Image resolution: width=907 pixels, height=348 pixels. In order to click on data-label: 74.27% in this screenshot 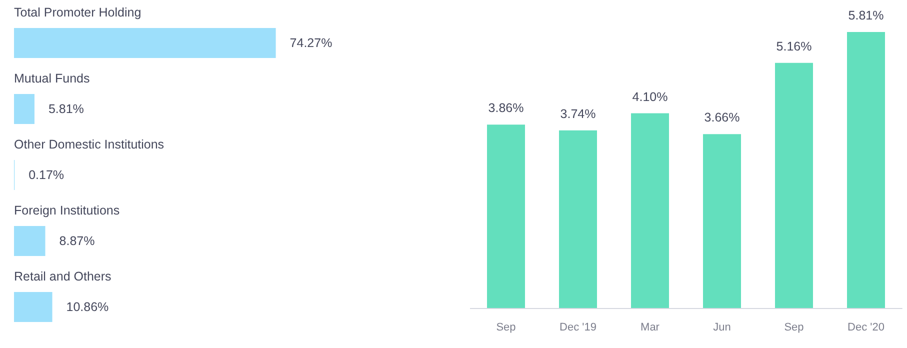, I will do `click(311, 43)`.